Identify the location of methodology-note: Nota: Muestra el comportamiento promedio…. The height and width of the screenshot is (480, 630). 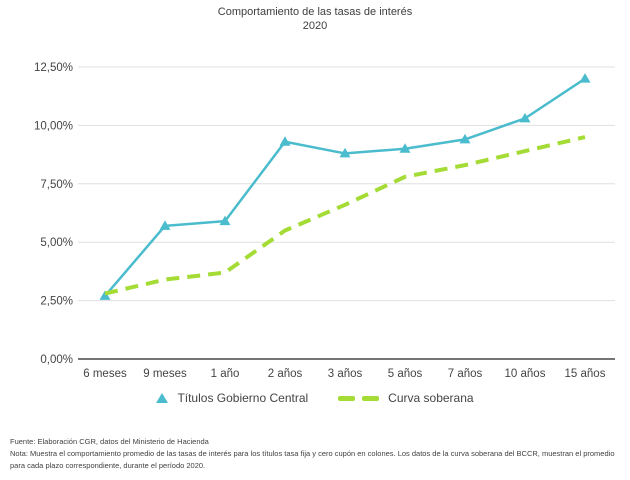
(312, 459).